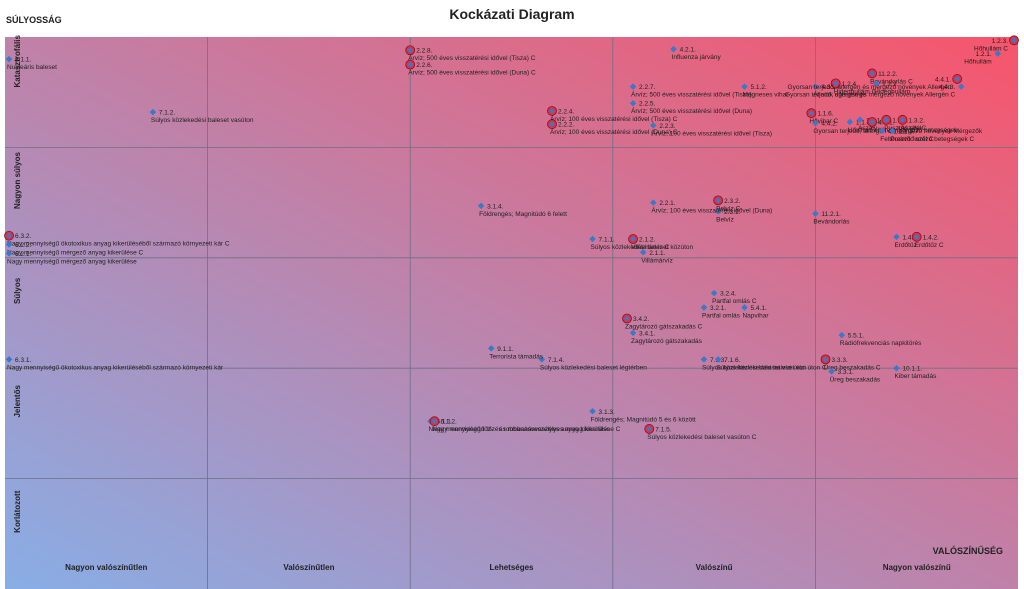 Image resolution: width=1024 pixels, height=589 pixels. What do you see at coordinates (449, 422) in the screenshot?
I see `point-code-label: 6.1.2.` at bounding box center [449, 422].